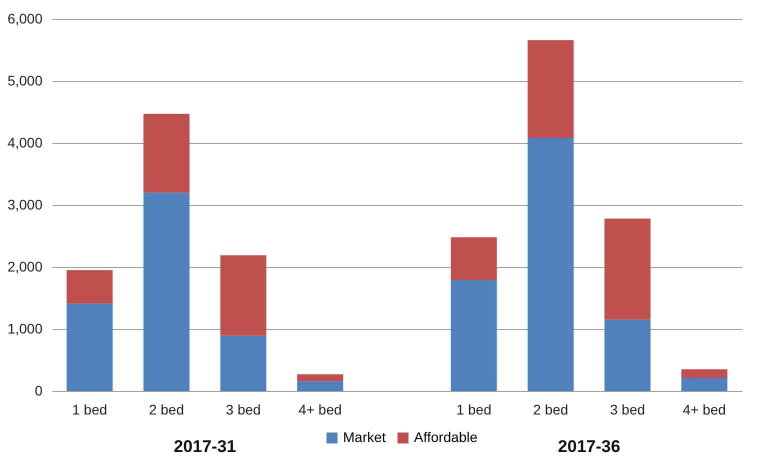 This screenshot has height=461, width=774. Describe the element at coordinates (25, 80) in the screenshot. I see `y-tick-label: 5,000` at that location.